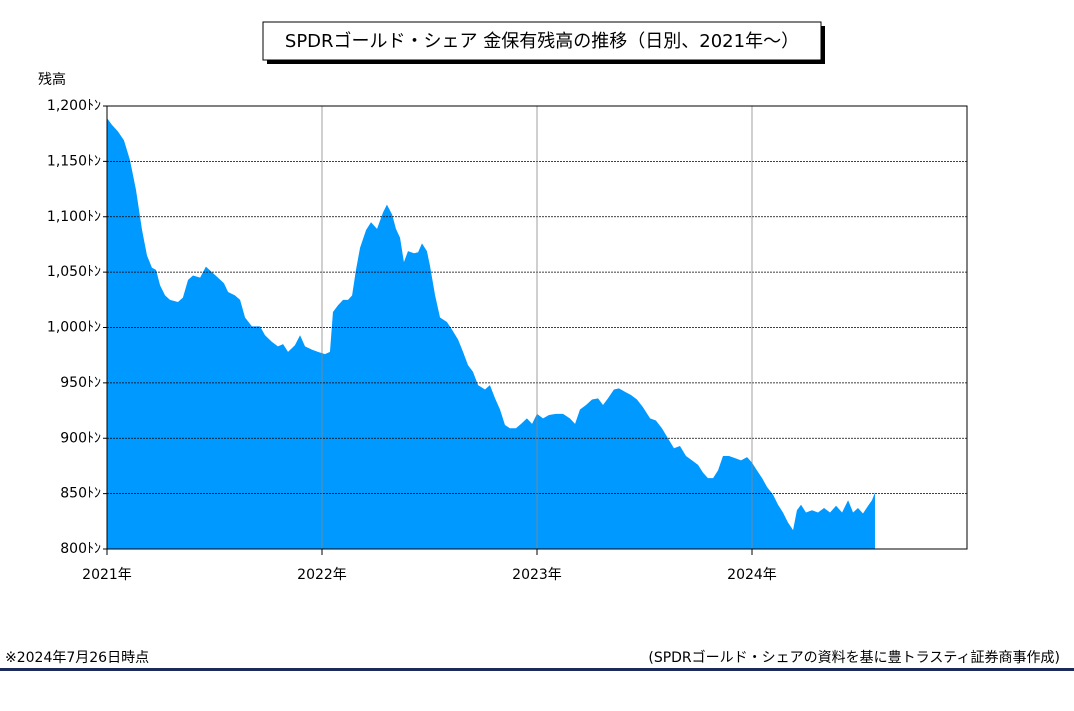 This screenshot has height=711, width=1074. What do you see at coordinates (74, 217) in the screenshot?
I see `y-tick-label: 1,100ﾄﾝ` at bounding box center [74, 217].